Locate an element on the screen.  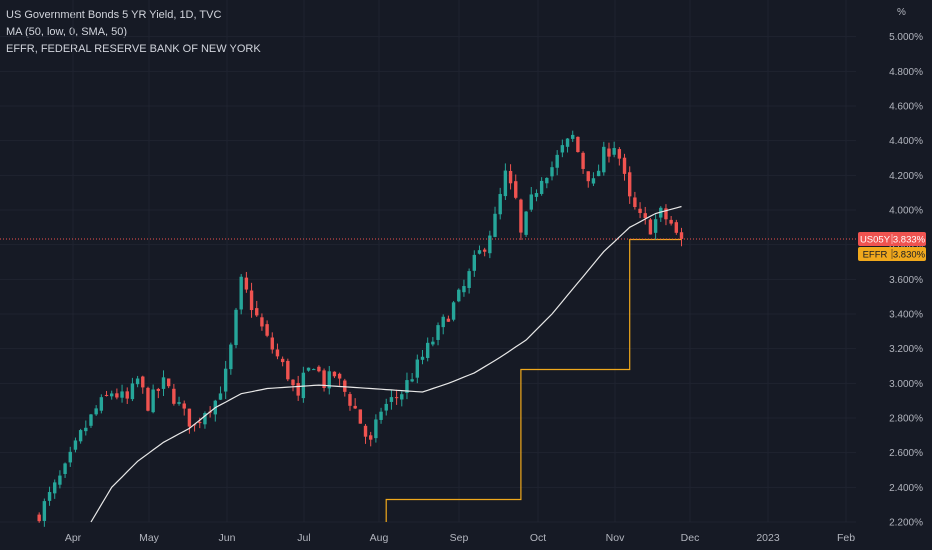
x-tick-label: Nov is located at coordinates (615, 538).